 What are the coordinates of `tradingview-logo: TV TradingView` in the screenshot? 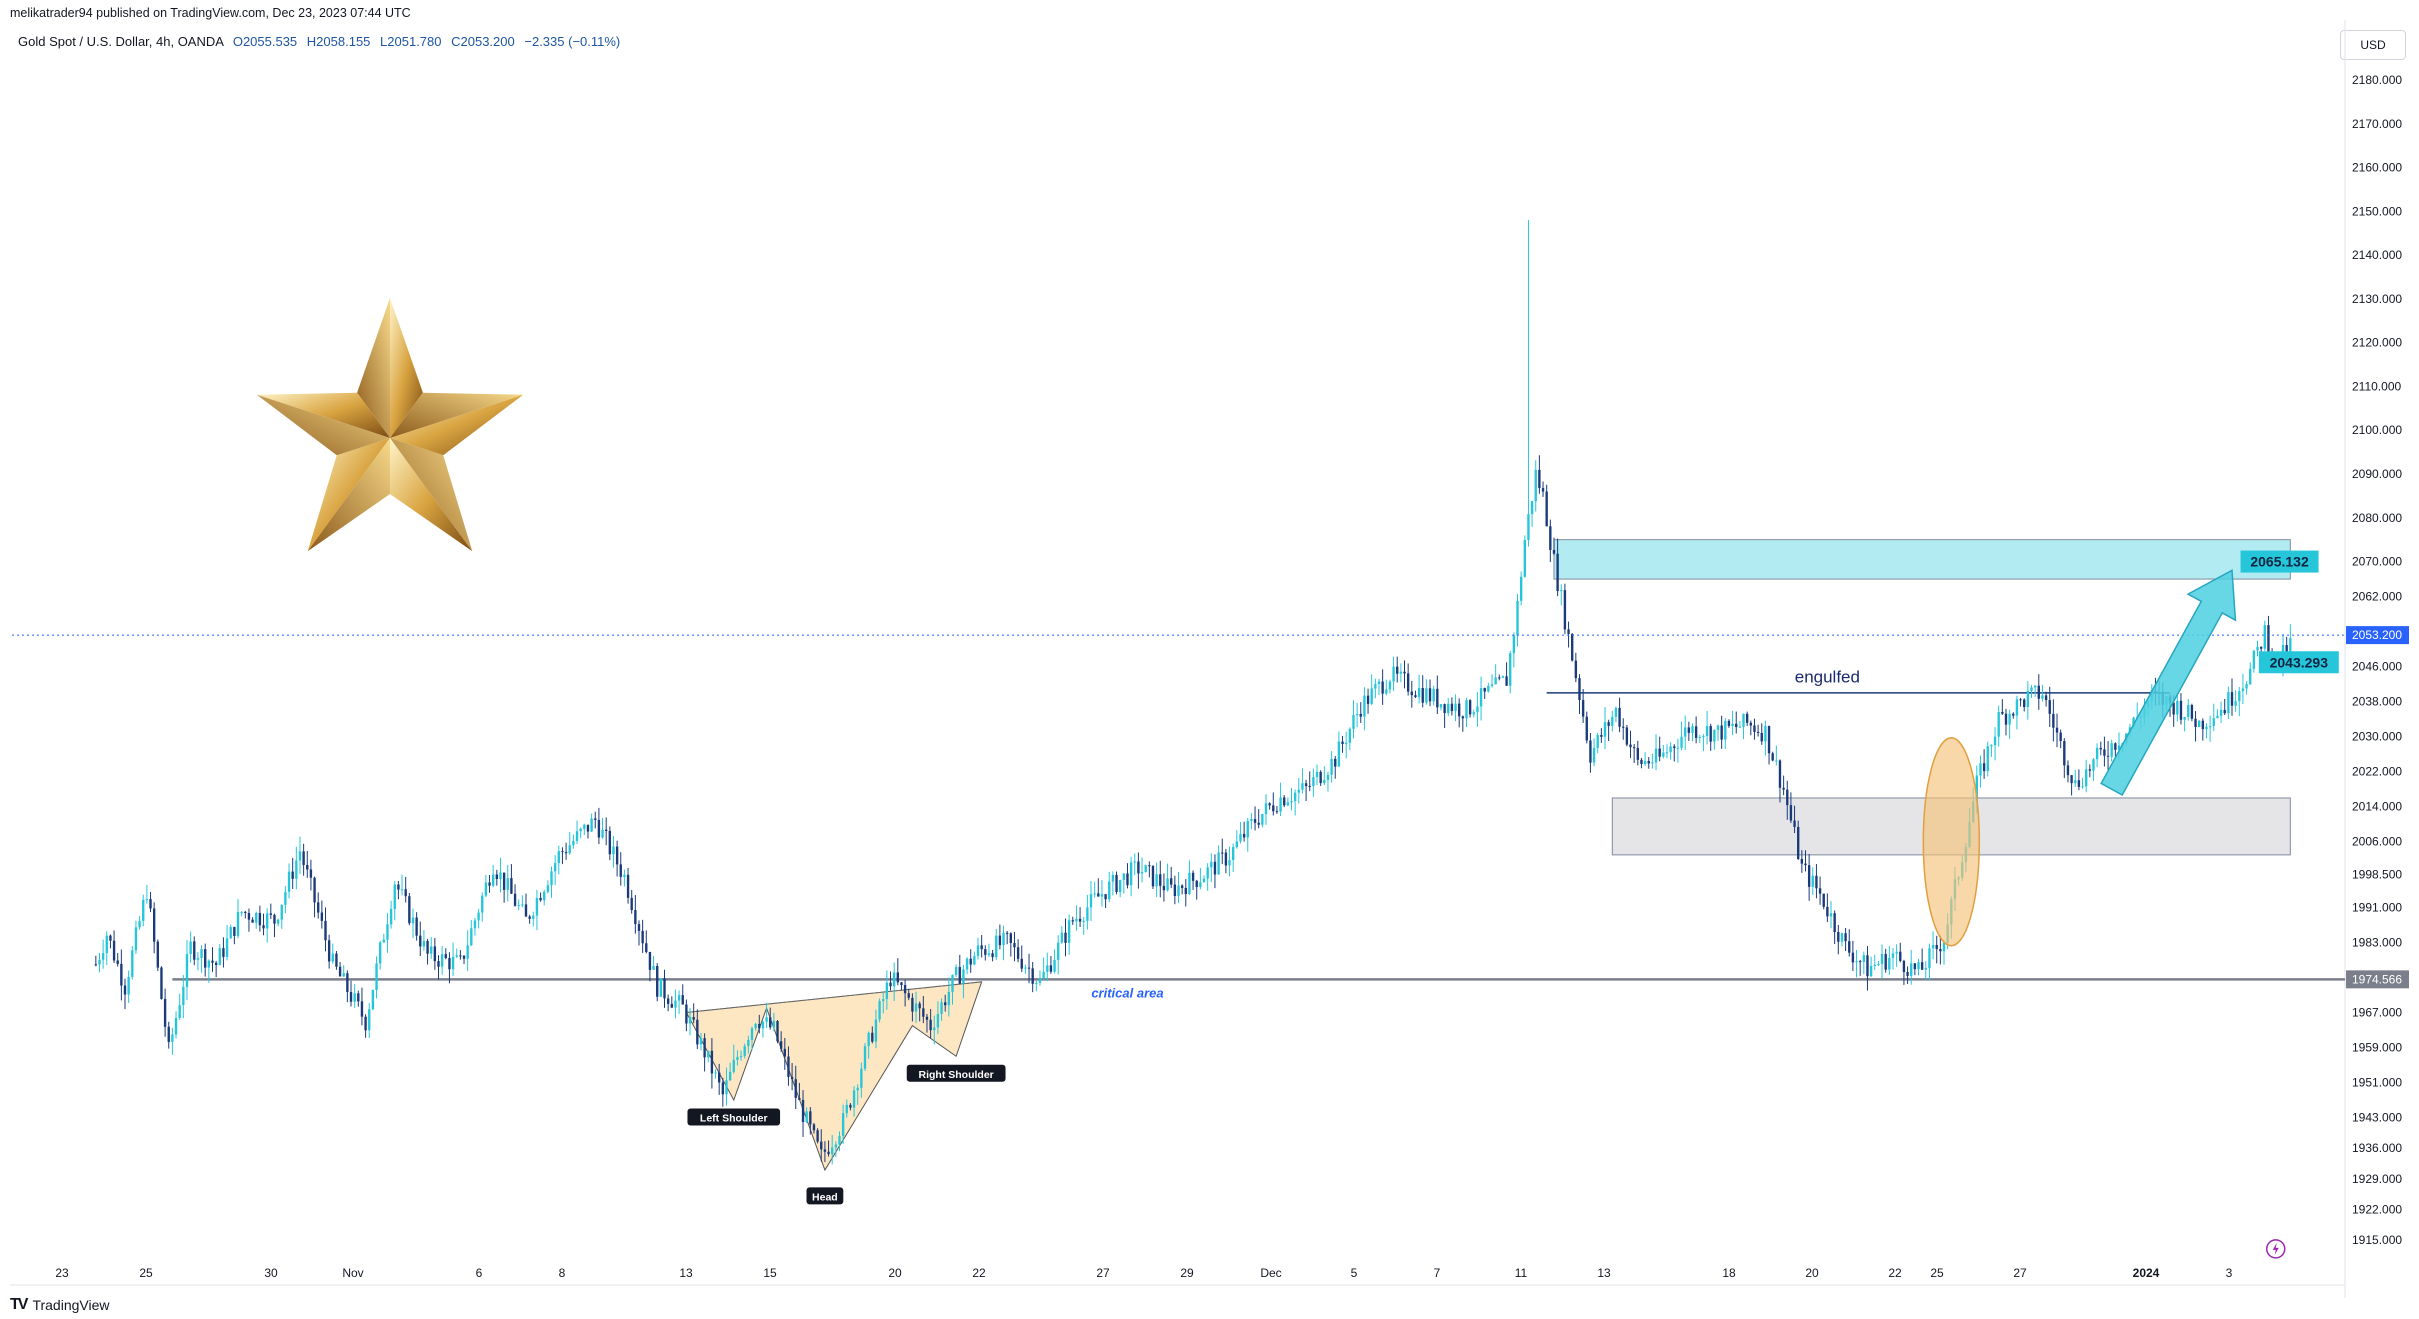 It's located at (60, 1305).